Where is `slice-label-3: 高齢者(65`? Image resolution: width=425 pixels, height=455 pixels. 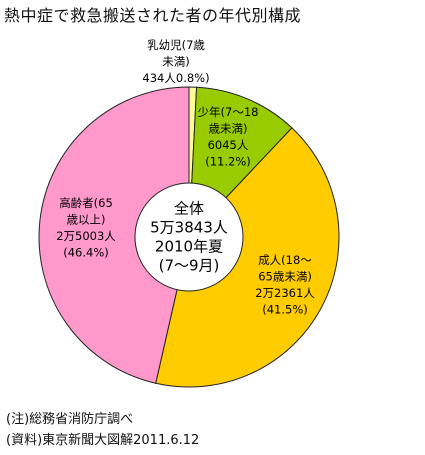
slice-label-3: 高齢者(65 is located at coordinates (86, 203).